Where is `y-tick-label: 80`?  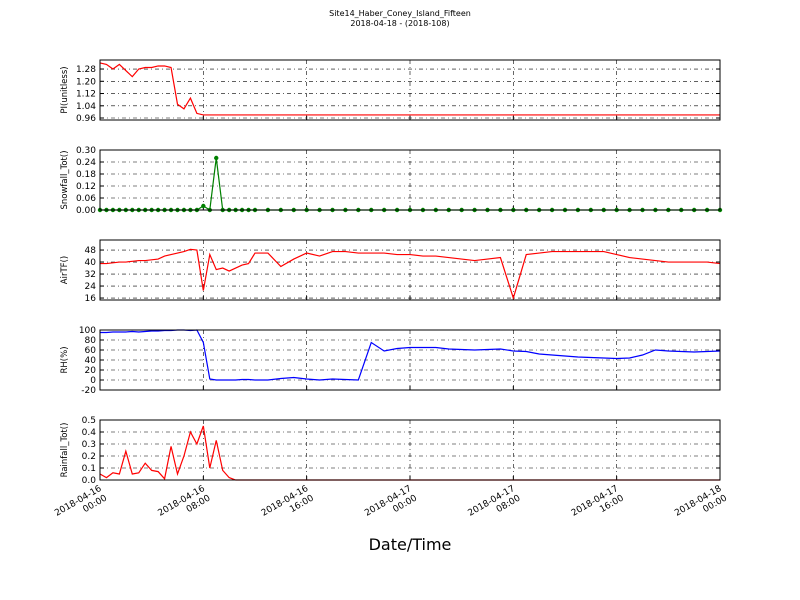
y-tick-label: 80 is located at coordinates (91, 341).